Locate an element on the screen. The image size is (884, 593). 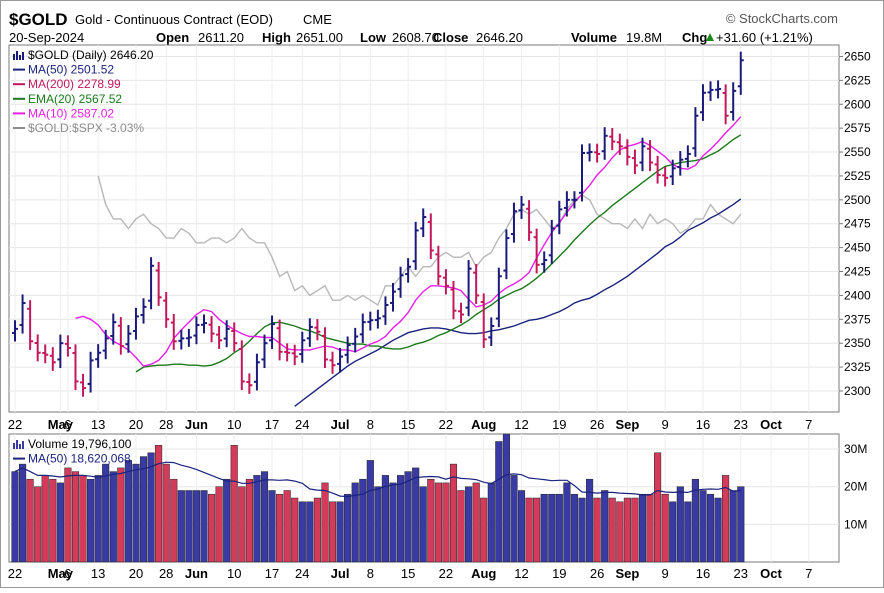
time-tick-label: 23 is located at coordinates (741, 424).